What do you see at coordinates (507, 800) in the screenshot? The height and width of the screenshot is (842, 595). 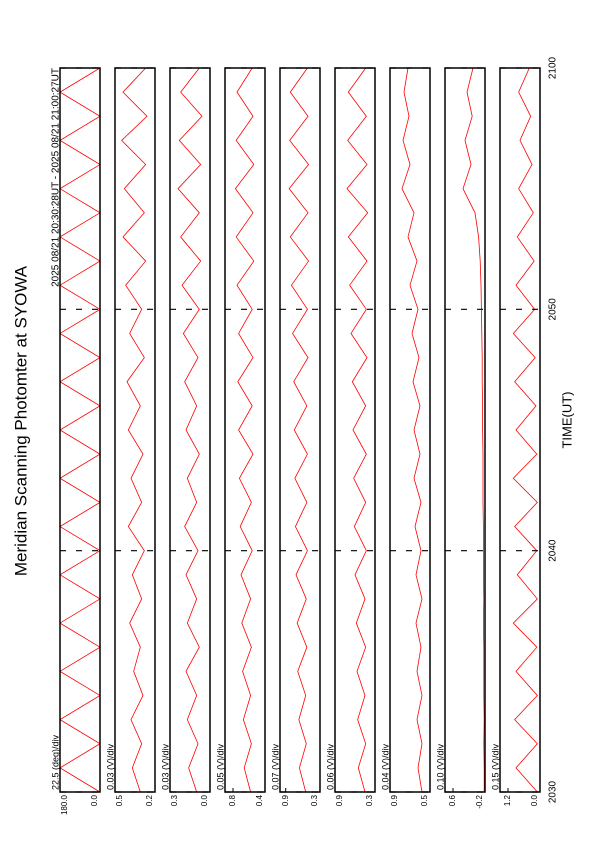 I see `y-tick-label: 1.2` at bounding box center [507, 800].